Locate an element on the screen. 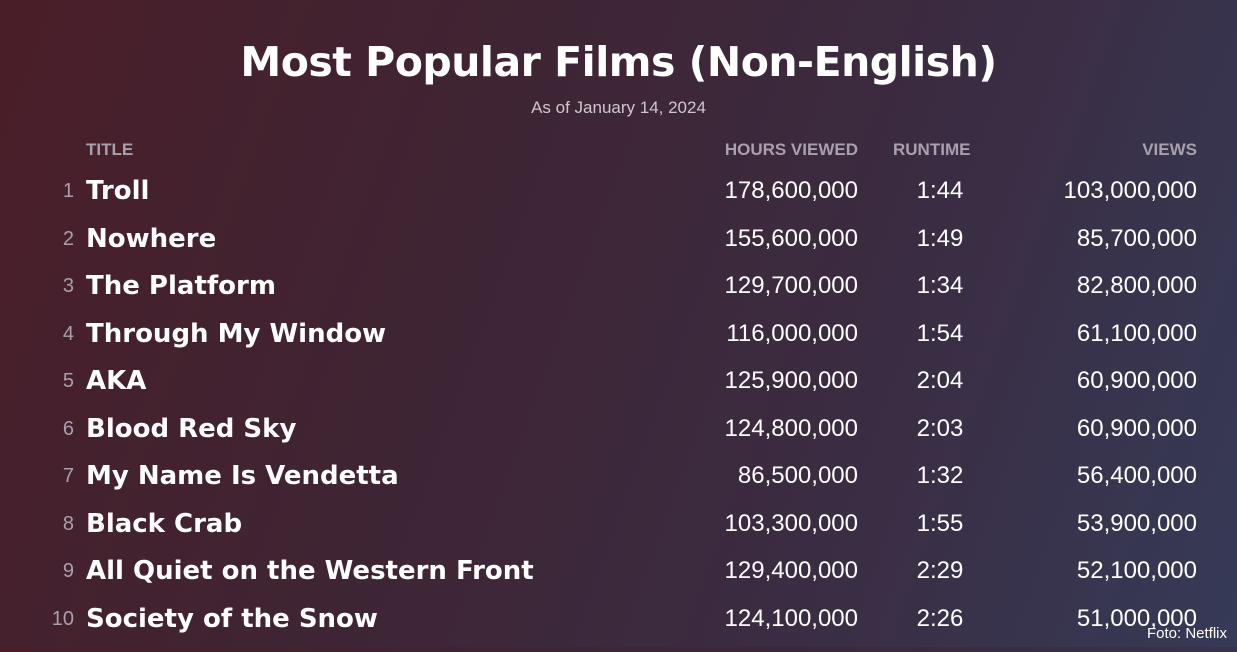  table-row: 1 Troll 178,600,000 1:44 103,000,000 is located at coordinates (618, 200).